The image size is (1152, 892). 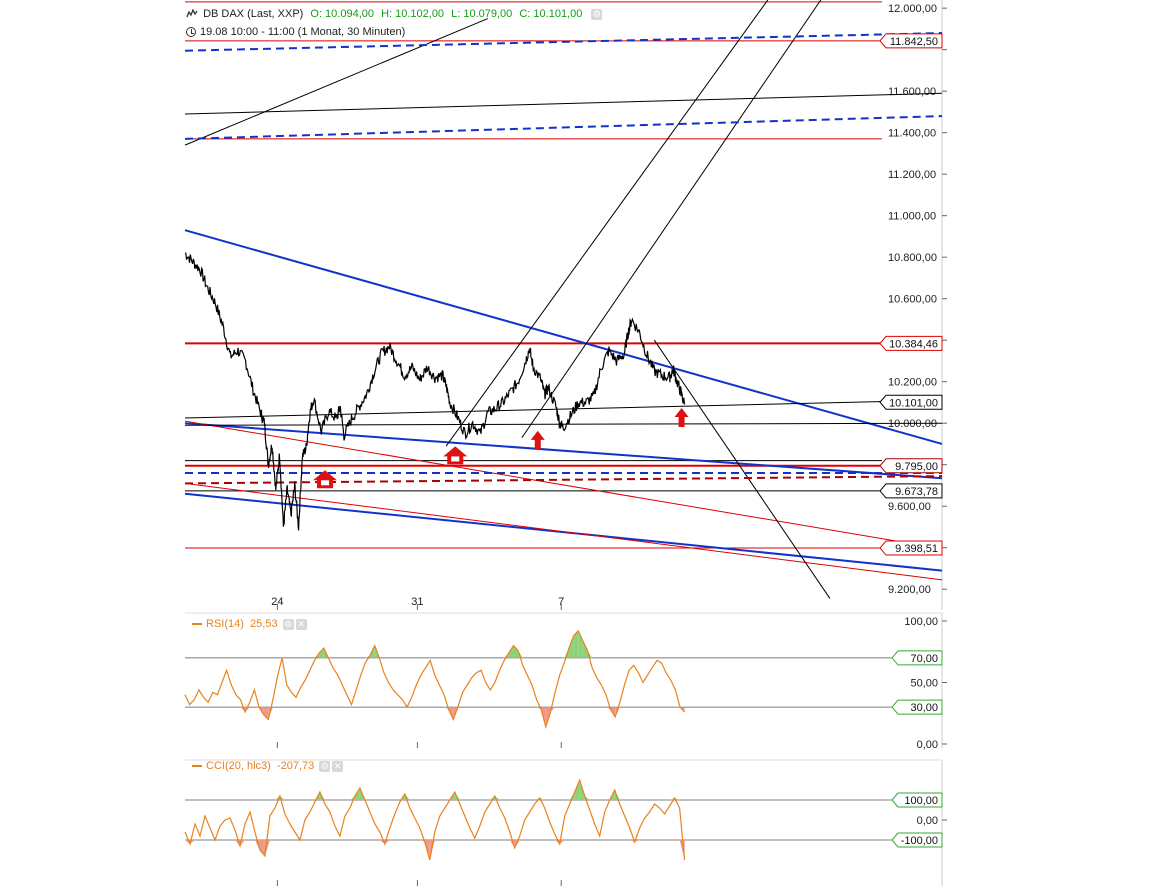 I want to click on rsi-tick-label: 0,00, so click(x=927, y=745).